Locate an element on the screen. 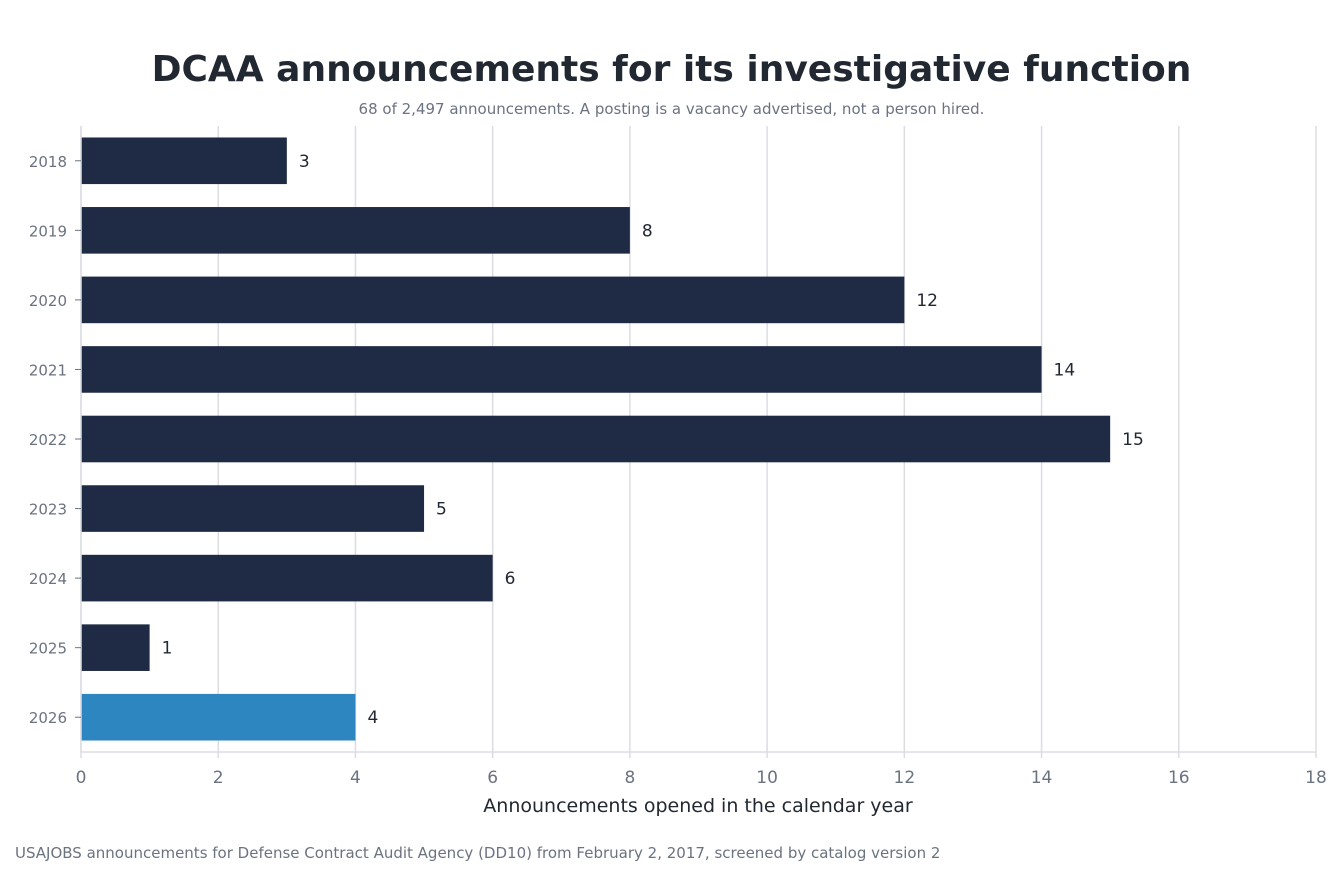 The width and height of the screenshot is (1343, 875). data-label-2021: 14 is located at coordinates (1065, 370).